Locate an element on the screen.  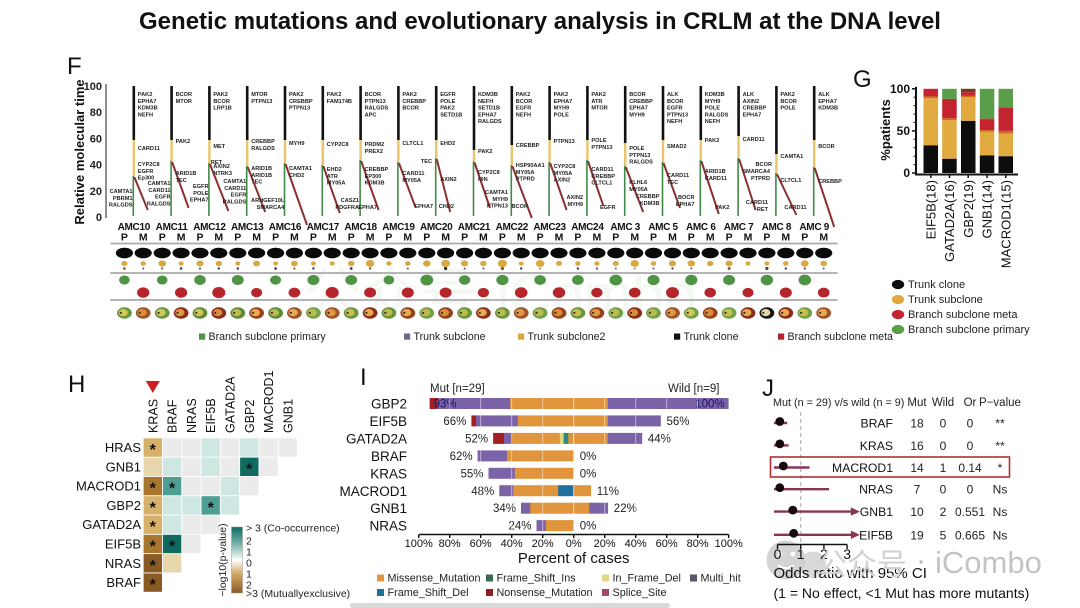
svg-text: EP300 is located at coordinates (373, 177).